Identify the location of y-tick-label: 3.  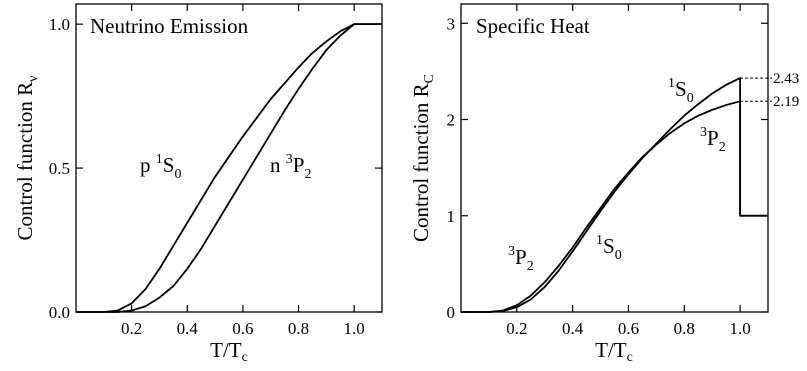
(451, 23).